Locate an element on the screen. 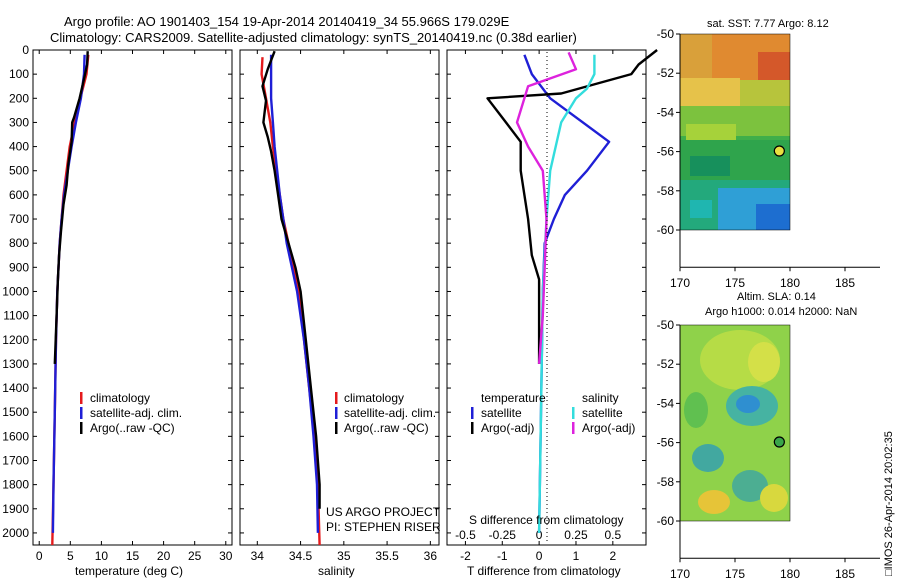 The height and width of the screenshot is (580, 900). s-diff-tick-label: 0.5 is located at coordinates (612, 535).